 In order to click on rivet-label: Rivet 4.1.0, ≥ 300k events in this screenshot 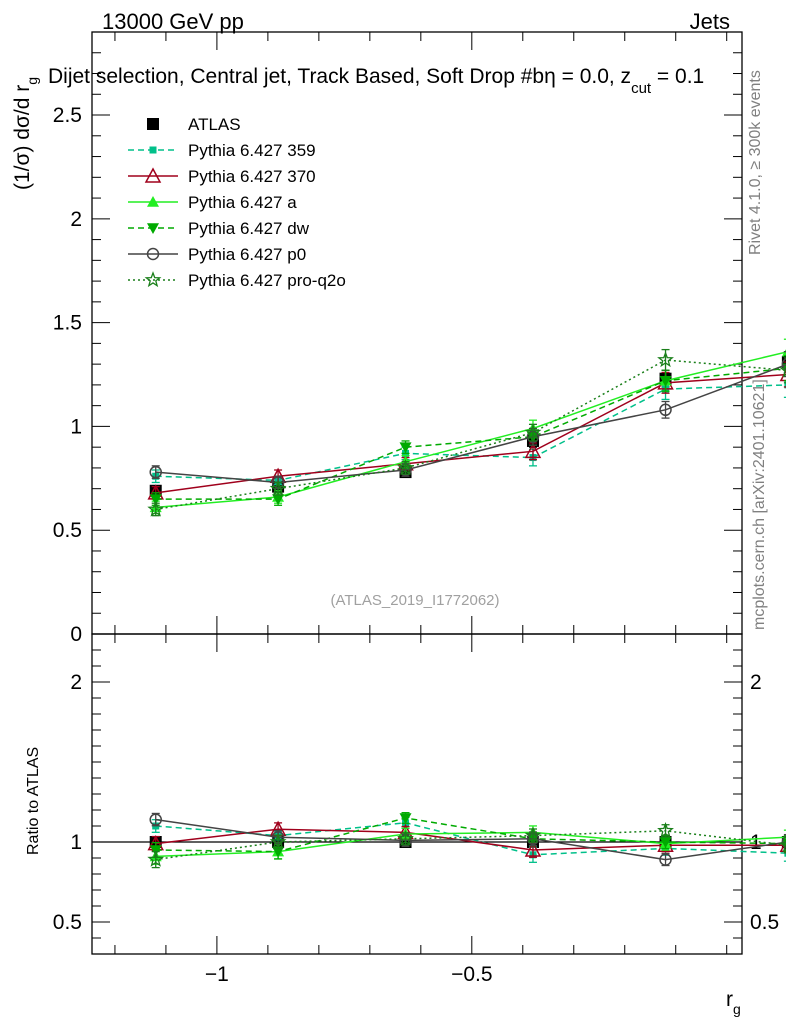, I will do `click(755, 162)`.